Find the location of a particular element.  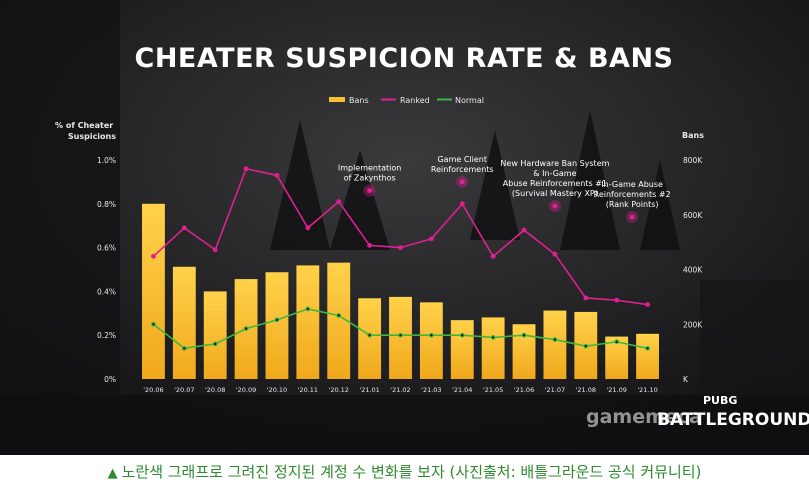

y-left-tick-label: 1.0% is located at coordinates (106, 160).